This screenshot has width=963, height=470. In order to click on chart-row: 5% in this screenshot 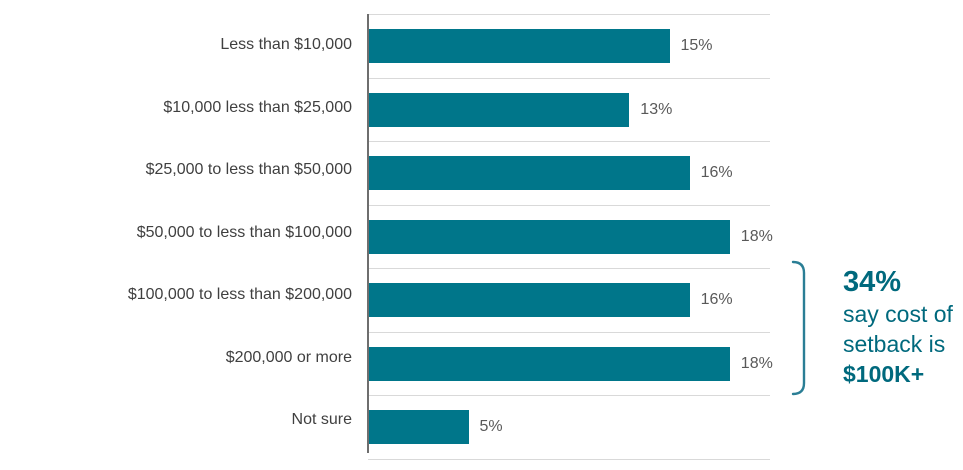, I will do `click(569, 428)`.